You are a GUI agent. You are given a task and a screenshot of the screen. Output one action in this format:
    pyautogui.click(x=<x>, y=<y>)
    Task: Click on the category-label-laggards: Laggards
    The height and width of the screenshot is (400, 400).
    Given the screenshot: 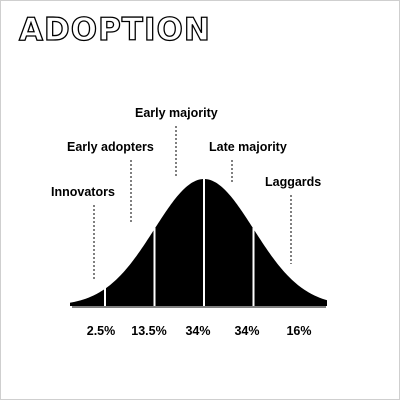 What is the action you would take?
    pyautogui.click(x=293, y=182)
    